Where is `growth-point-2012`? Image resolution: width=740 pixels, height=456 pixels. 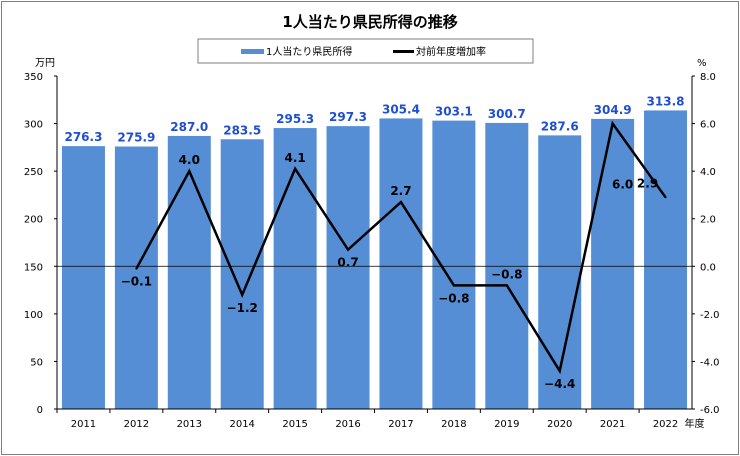
growth-point-2012 is located at coordinates (136, 268).